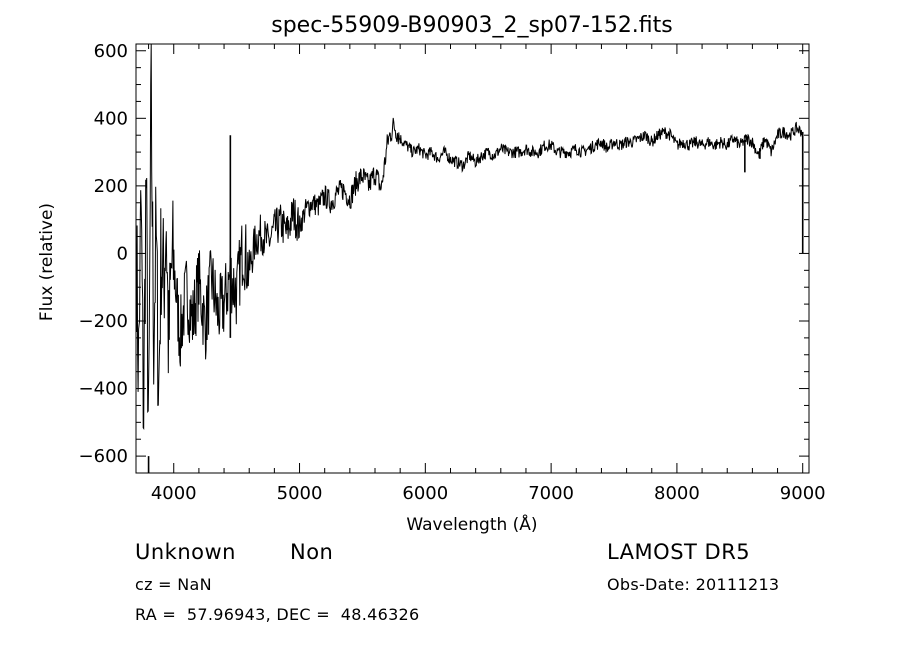 The image size is (900, 649). What do you see at coordinates (551, 493) in the screenshot?
I see `x-tick-label: 7000` at bounding box center [551, 493].